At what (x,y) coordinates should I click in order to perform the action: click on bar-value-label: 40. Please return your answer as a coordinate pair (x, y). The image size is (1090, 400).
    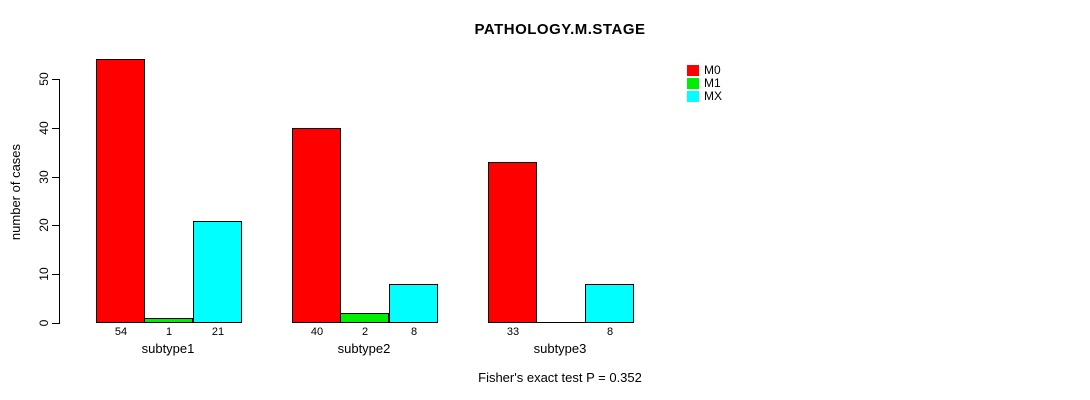
    Looking at the image, I should click on (317, 332).